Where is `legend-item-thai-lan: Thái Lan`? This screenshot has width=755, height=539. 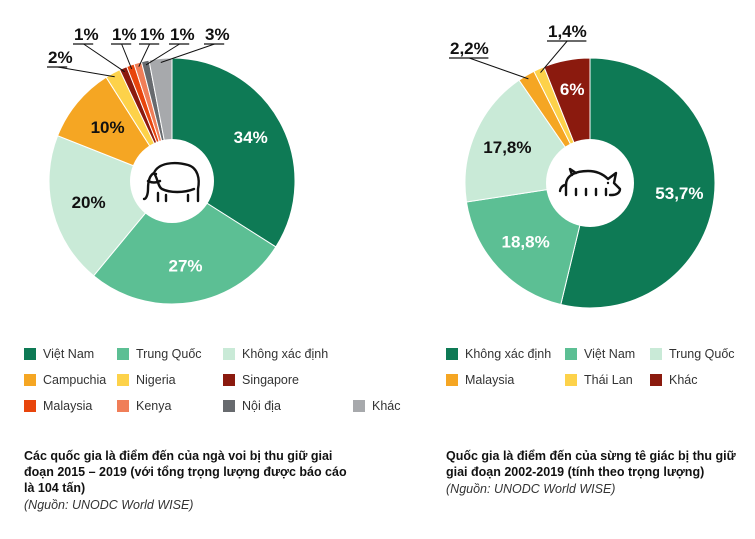
legend-item-thai-lan: Thái Lan is located at coordinates (607, 380).